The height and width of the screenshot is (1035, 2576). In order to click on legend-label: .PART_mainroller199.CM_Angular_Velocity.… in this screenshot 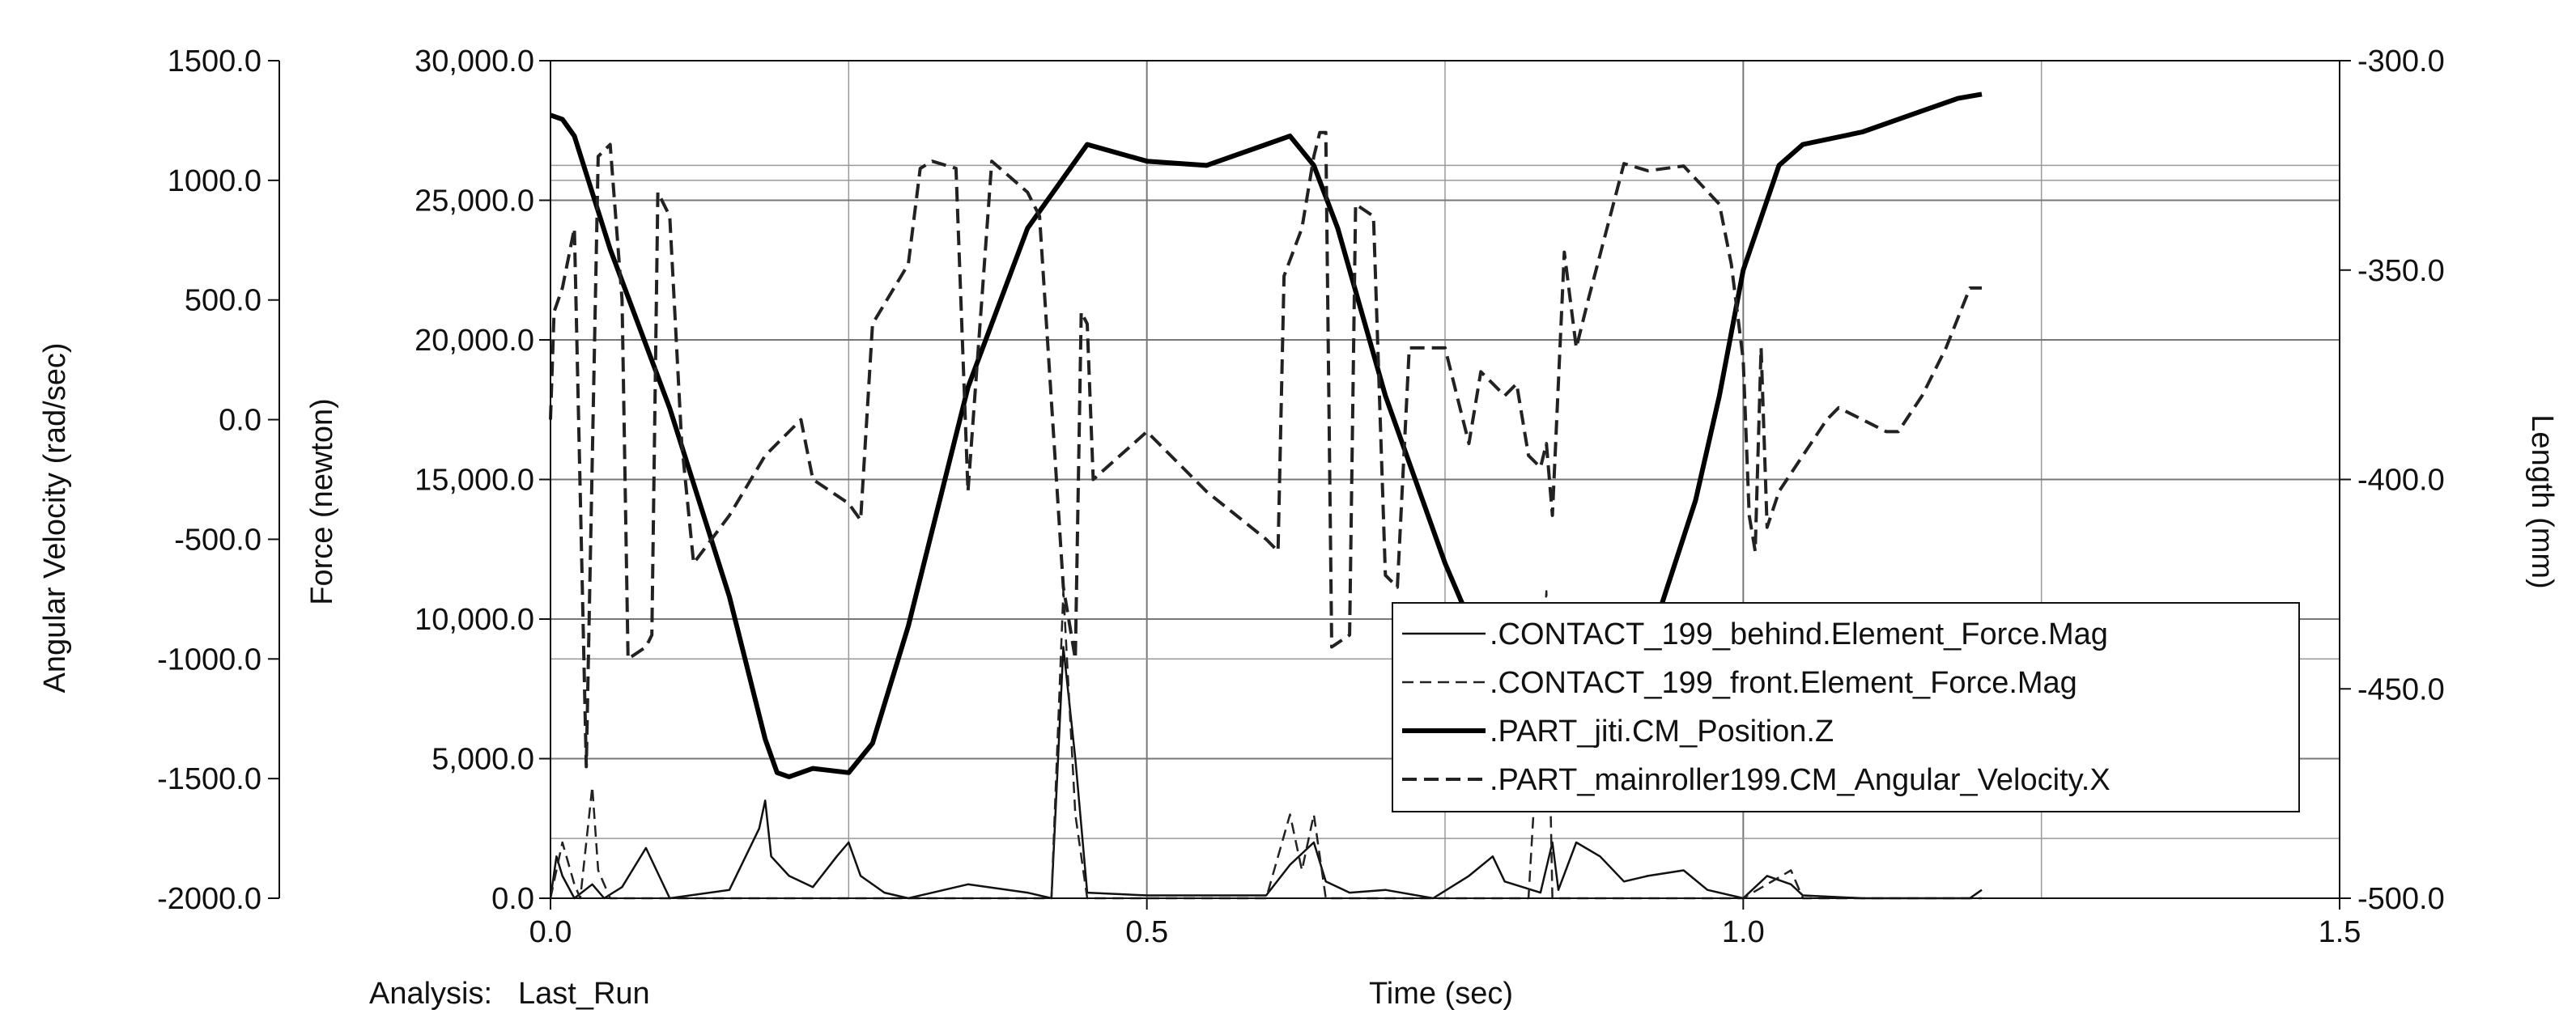, I will do `click(1801, 780)`.